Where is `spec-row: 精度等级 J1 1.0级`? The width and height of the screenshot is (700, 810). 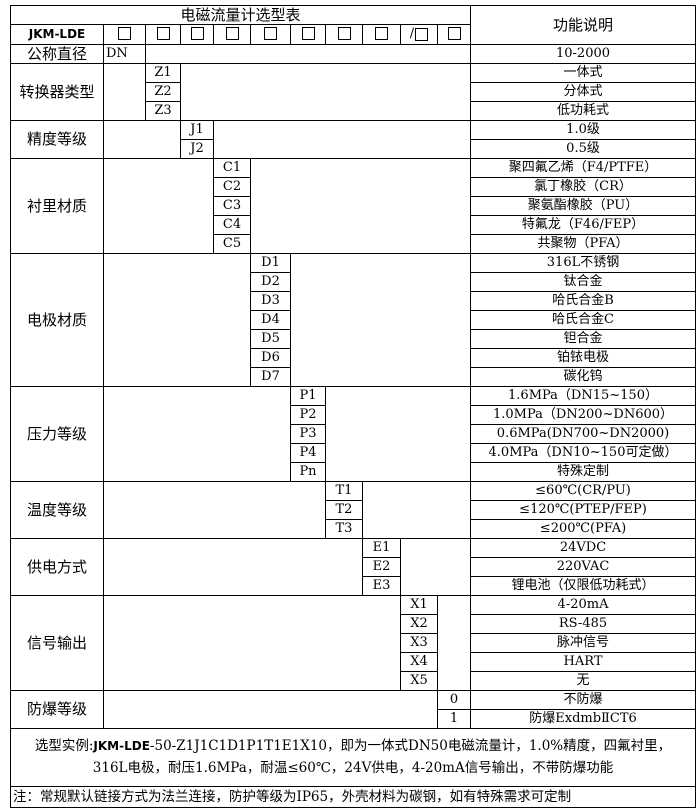 spec-row: 精度等级 J1 1.0级 is located at coordinates (353, 139).